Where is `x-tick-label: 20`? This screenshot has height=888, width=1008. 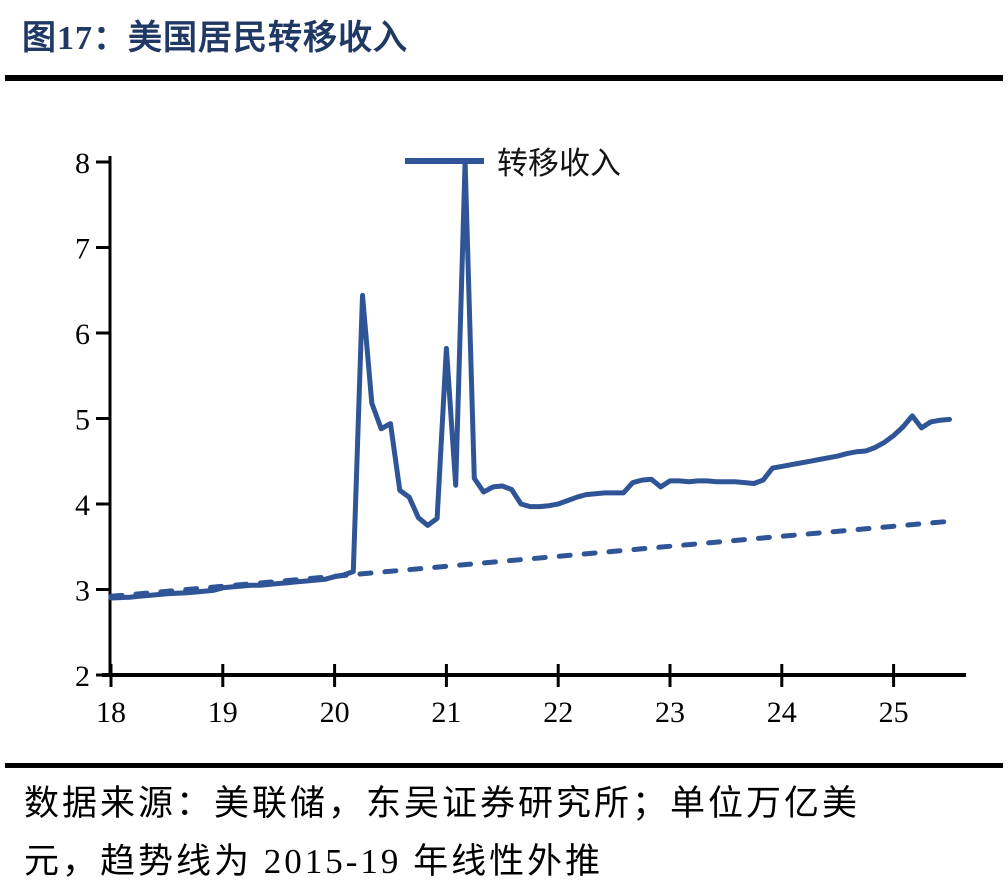
x-tick-label: 20 is located at coordinates (335, 712).